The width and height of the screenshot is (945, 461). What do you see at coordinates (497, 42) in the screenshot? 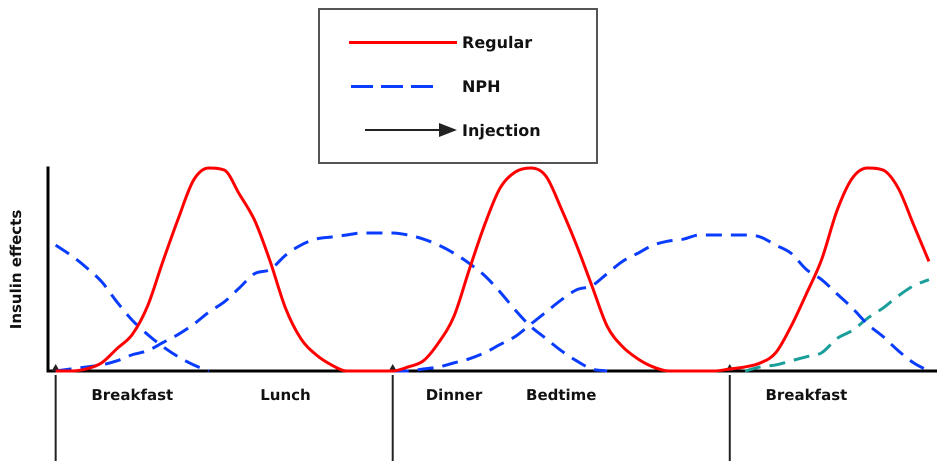
I see `legend-label: Regular` at bounding box center [497, 42].